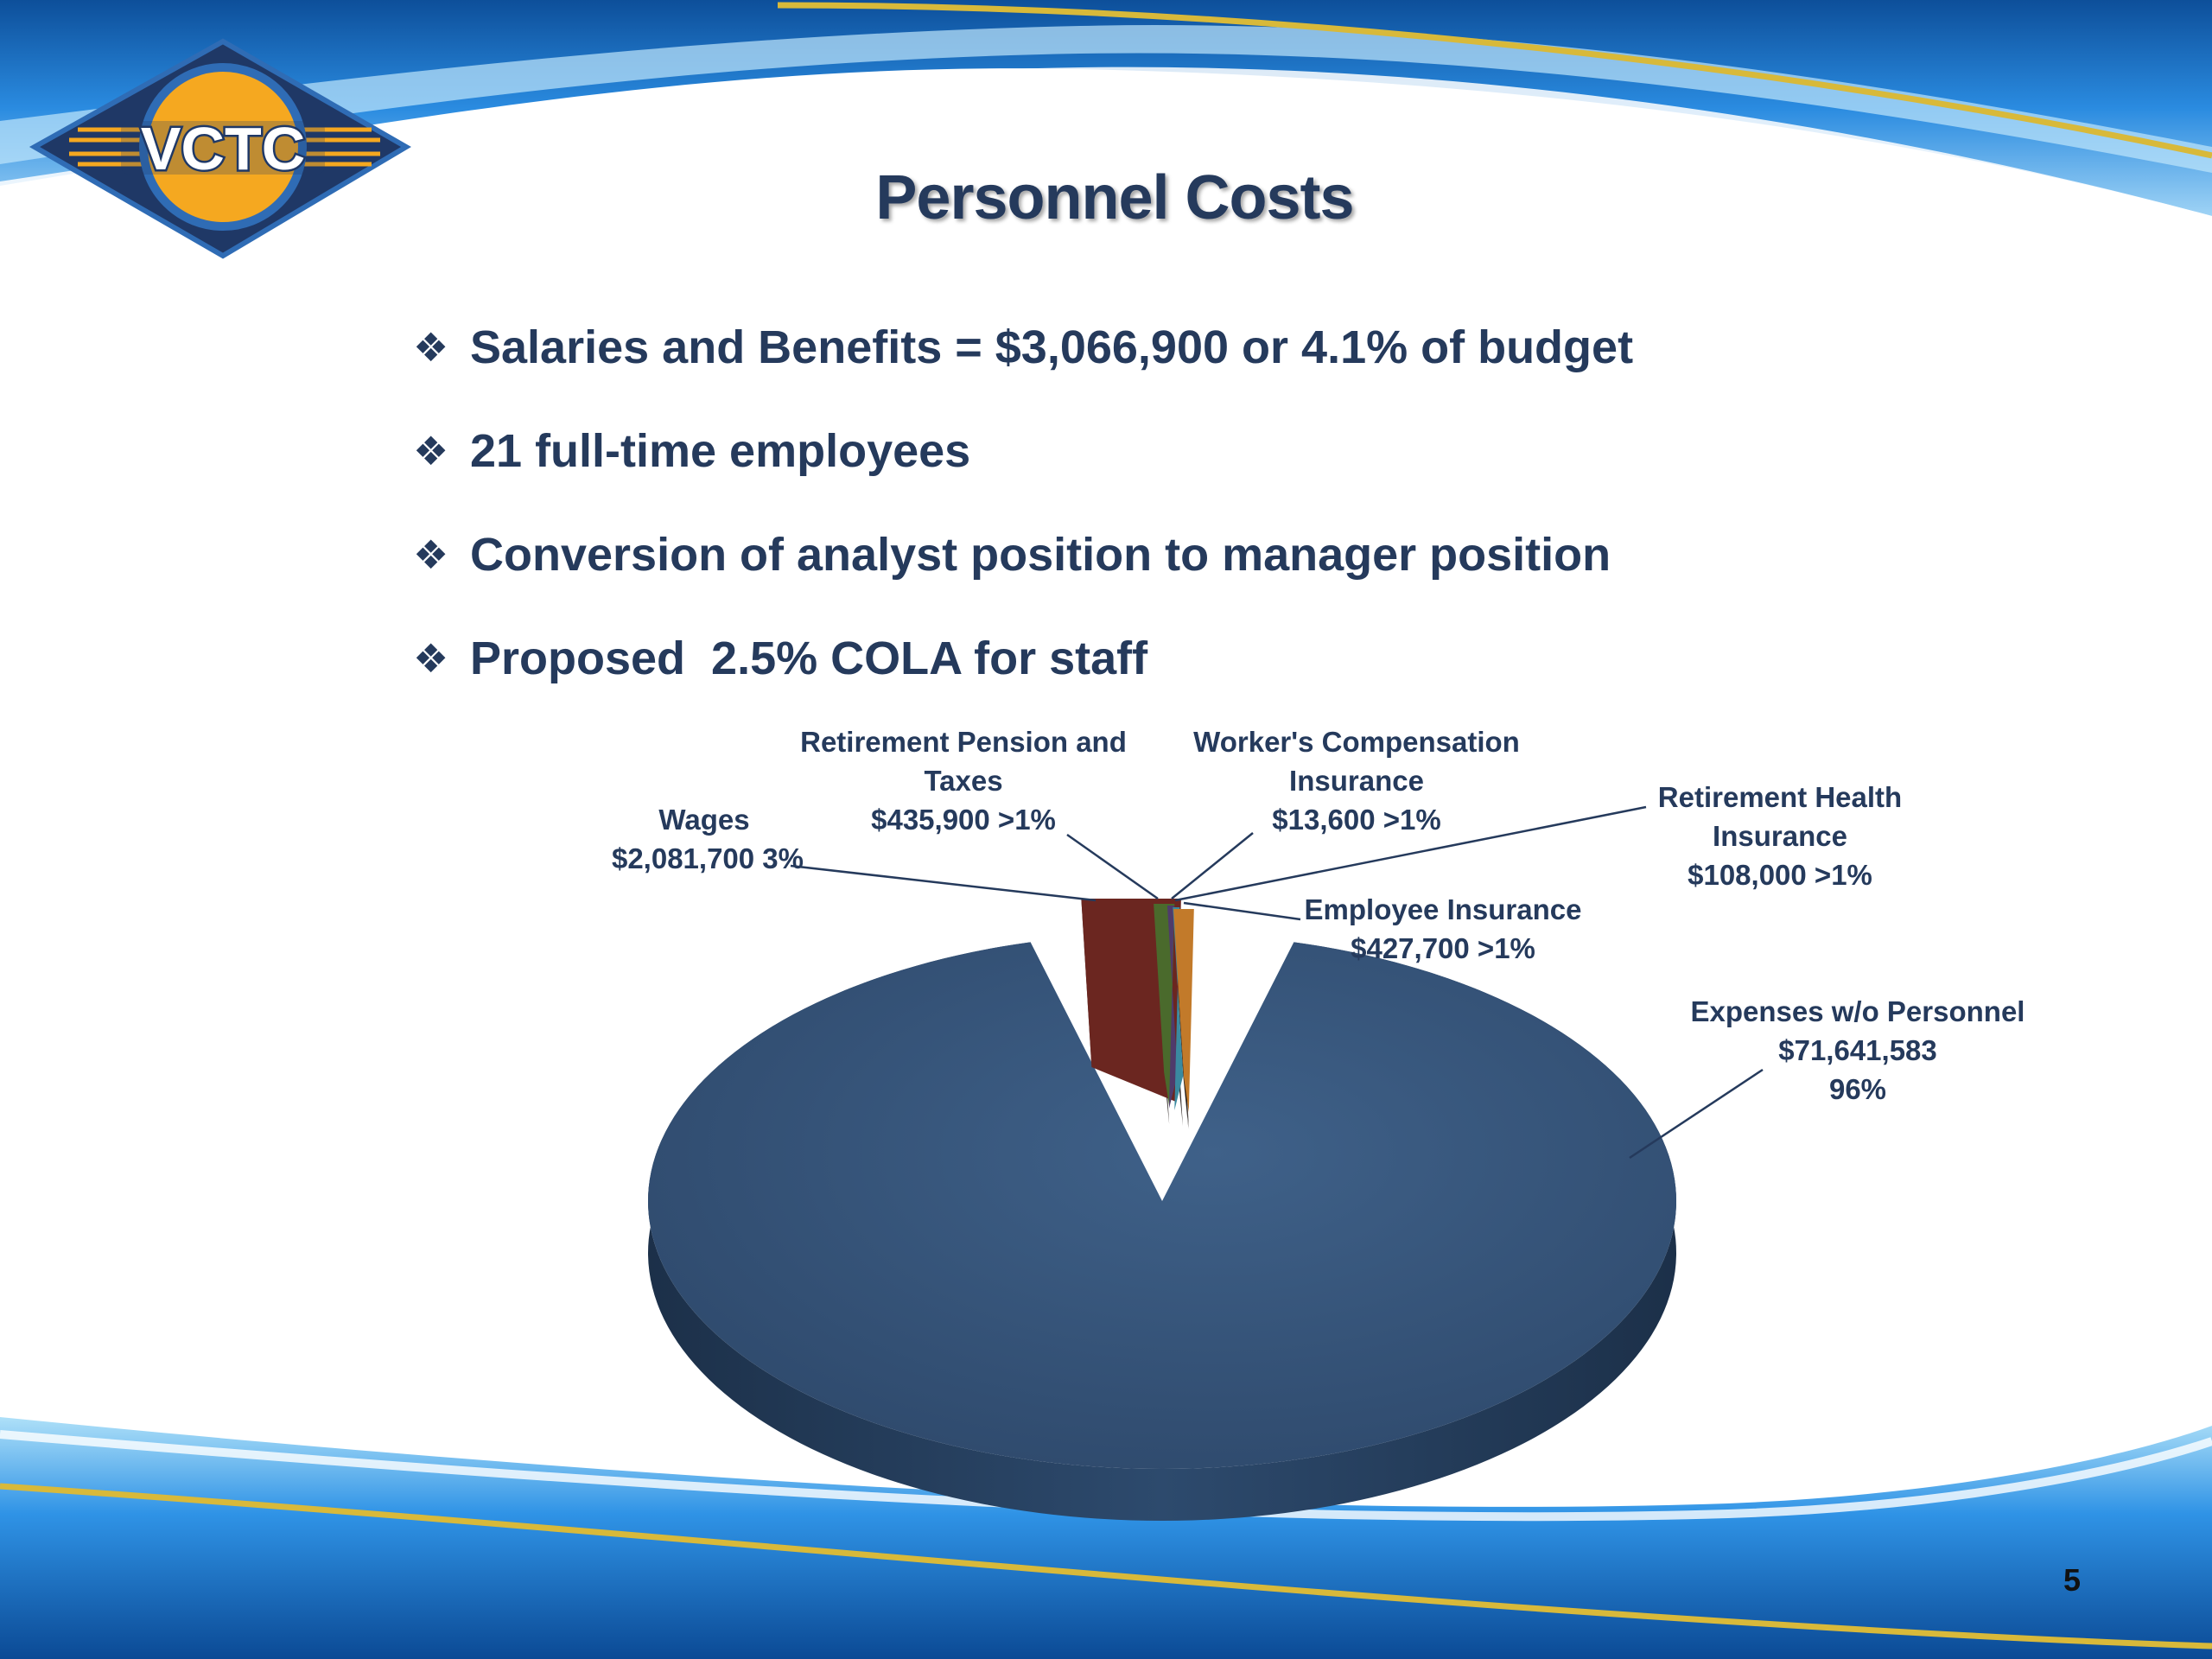  I want to click on page-title: Personnel Costs, so click(1114, 197).